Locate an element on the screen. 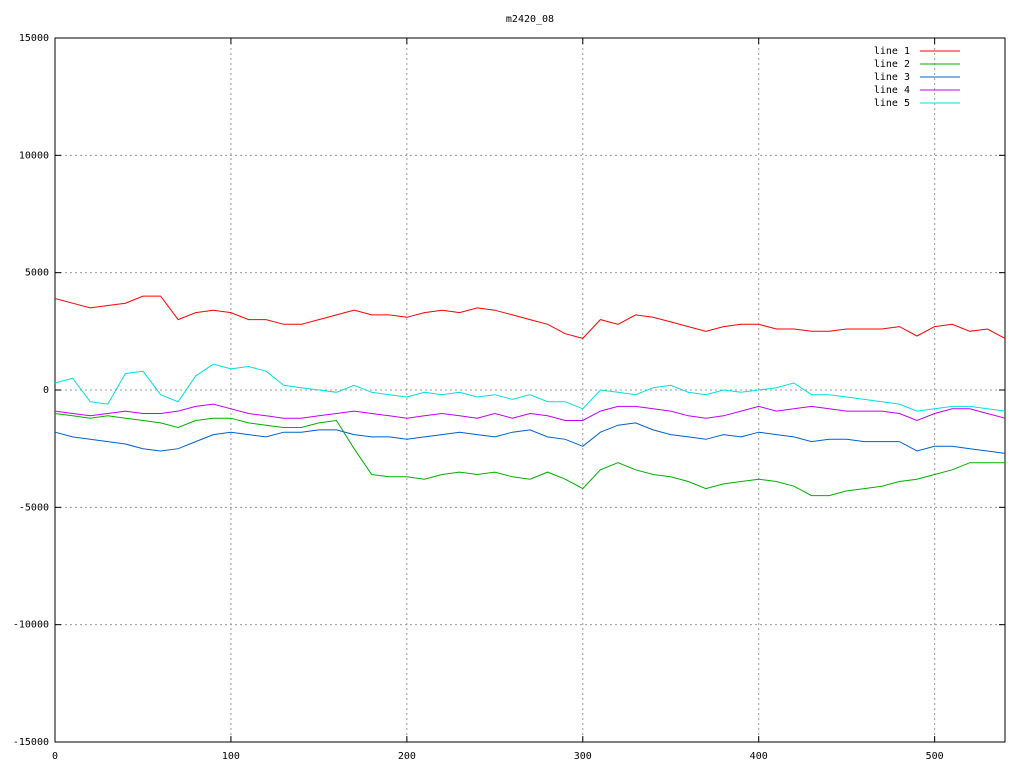 The width and height of the screenshot is (1024, 768). y-tick-label: -10000 is located at coordinates (31, 625).